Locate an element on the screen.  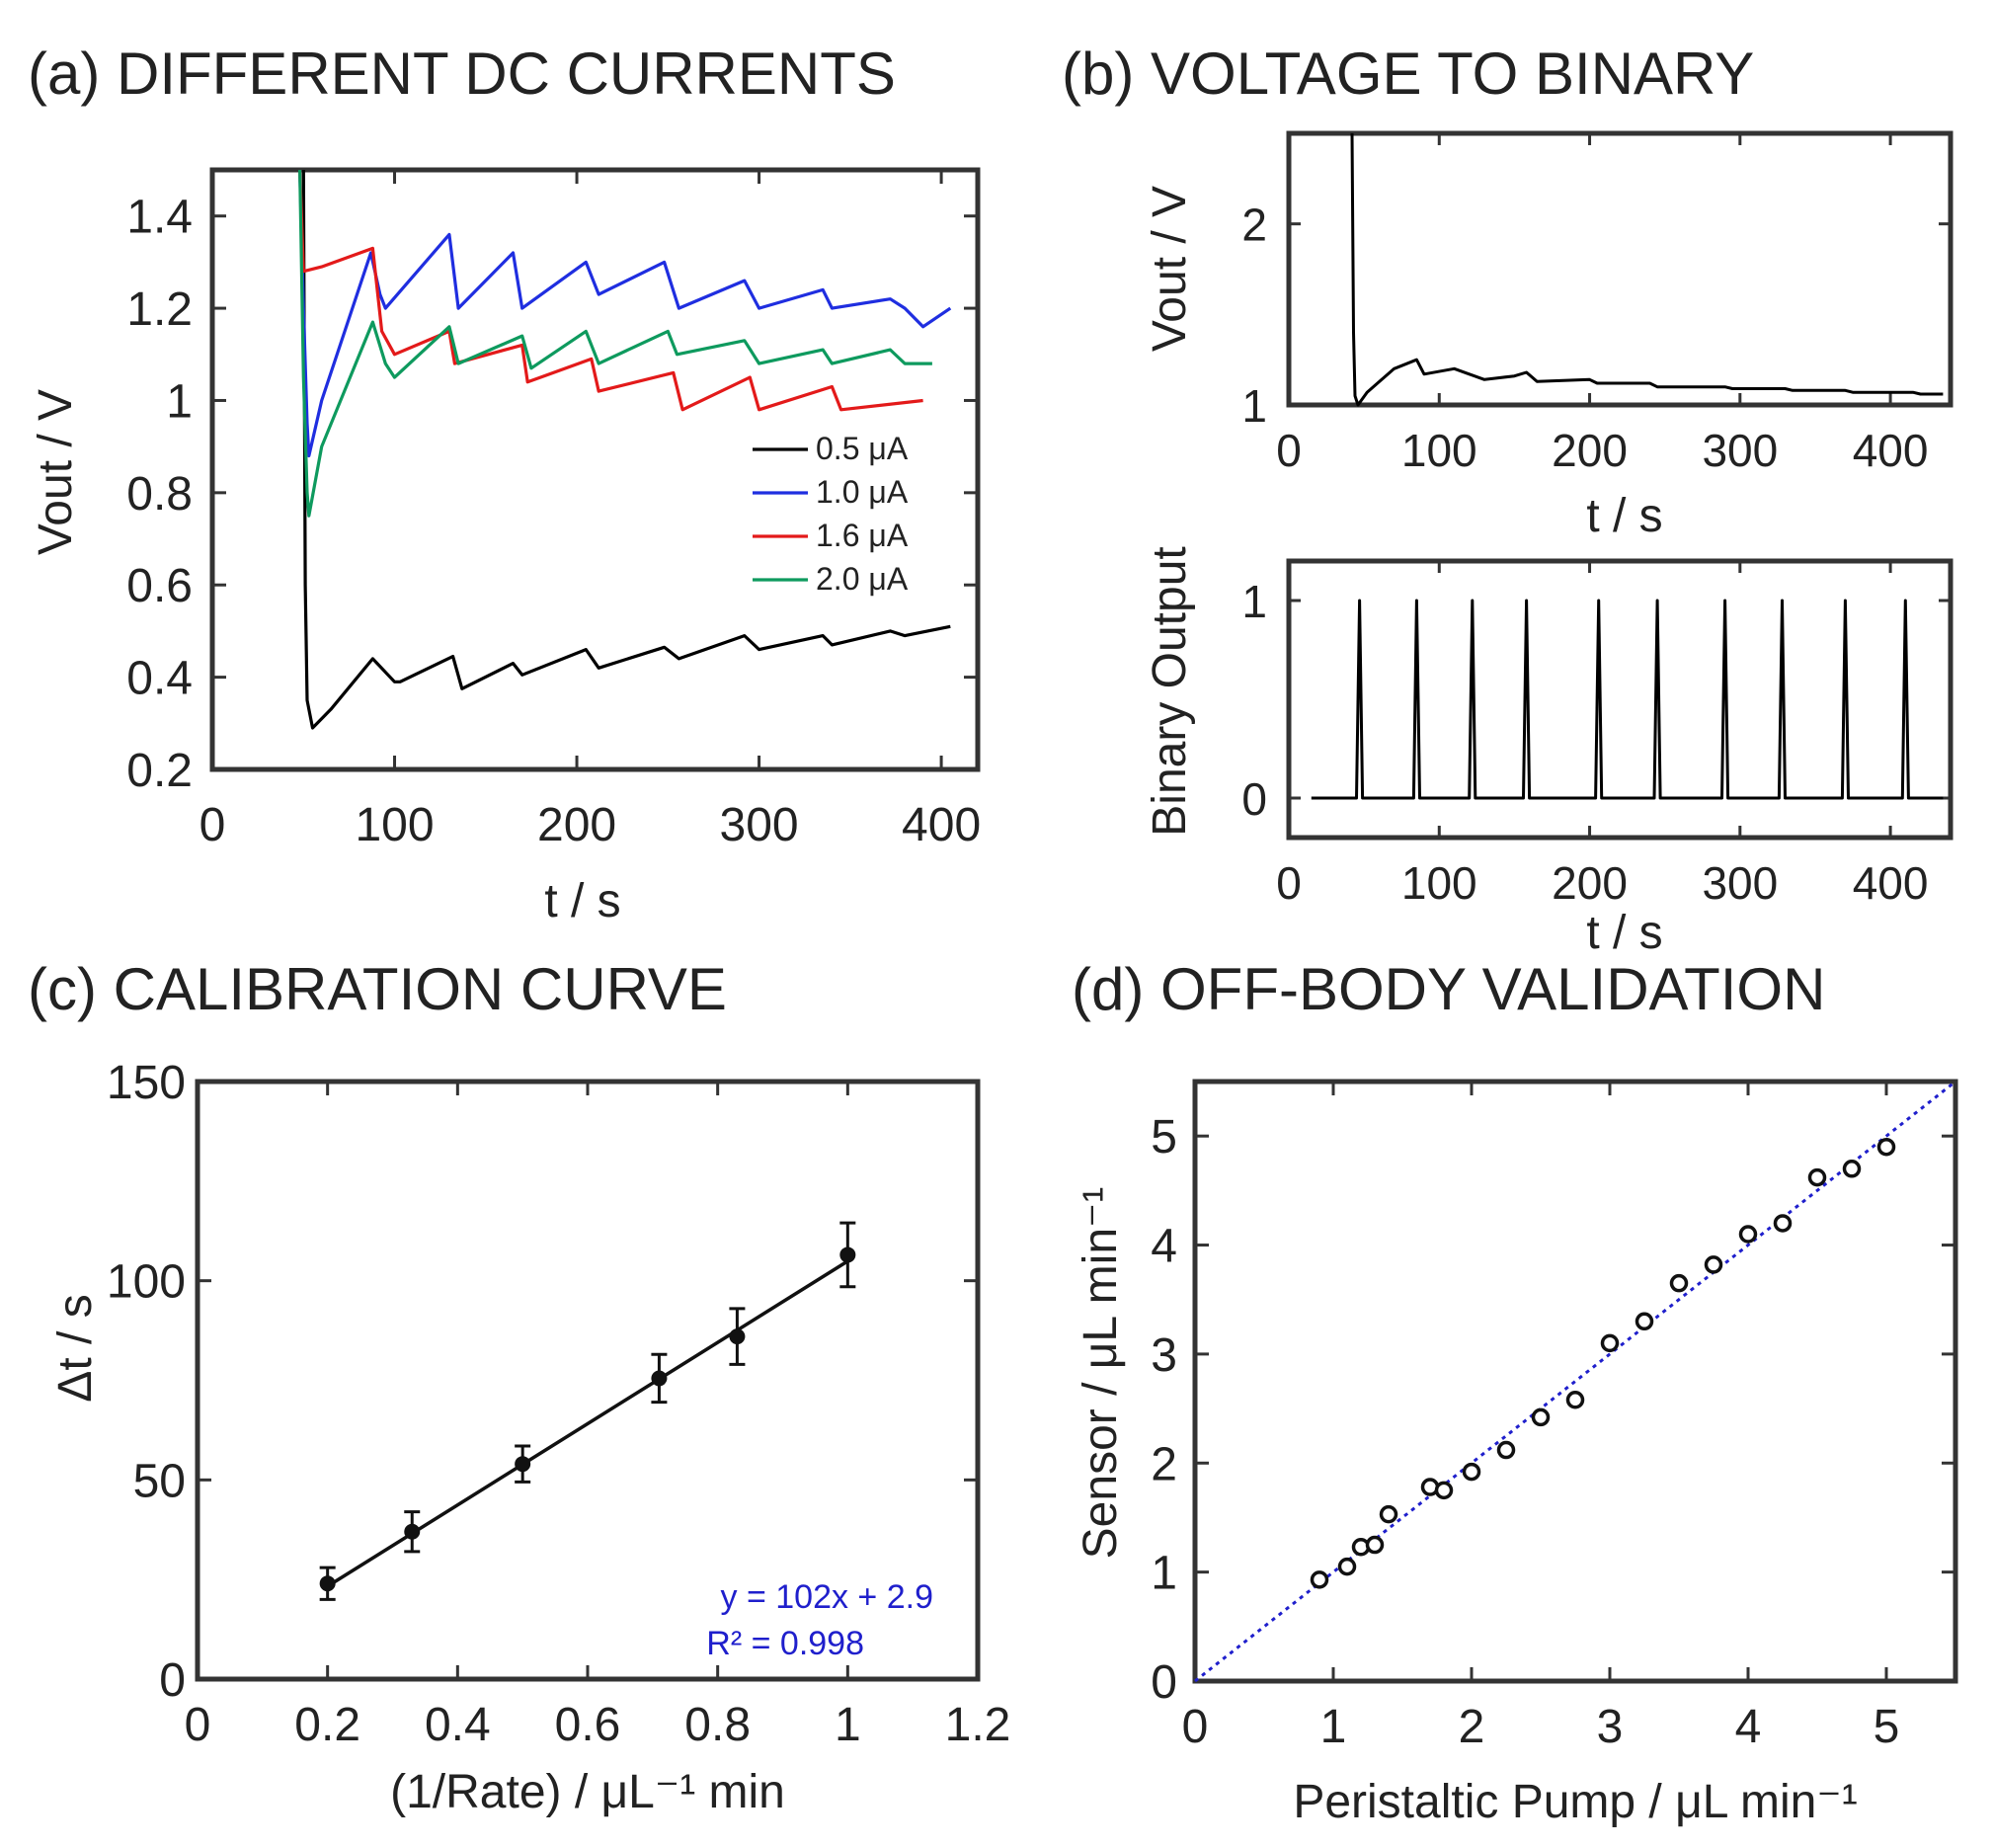
panel-c-xtick-label: 0.4 is located at coordinates (458, 1725).